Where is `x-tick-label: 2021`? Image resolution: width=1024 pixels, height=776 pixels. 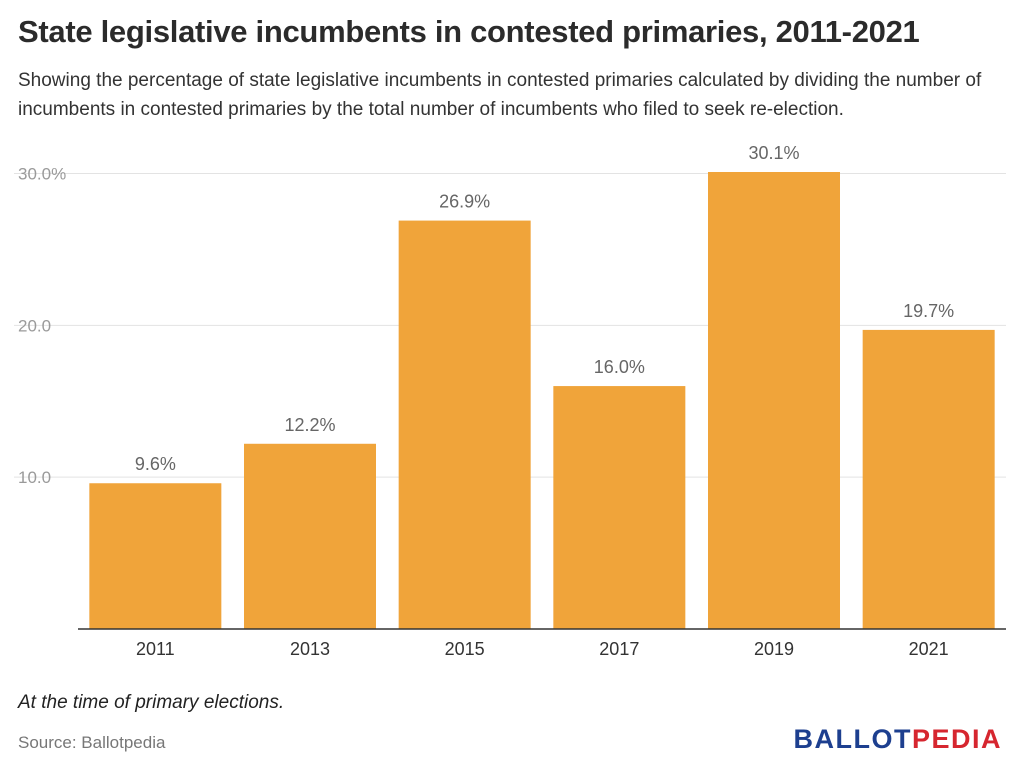 x-tick-label: 2021 is located at coordinates (929, 649).